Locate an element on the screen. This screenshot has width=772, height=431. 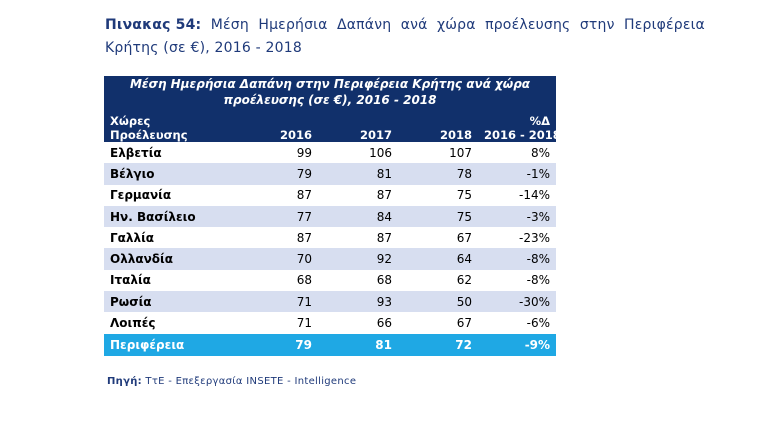
value-cell-v2016: 70 is located at coordinates (278, 259).